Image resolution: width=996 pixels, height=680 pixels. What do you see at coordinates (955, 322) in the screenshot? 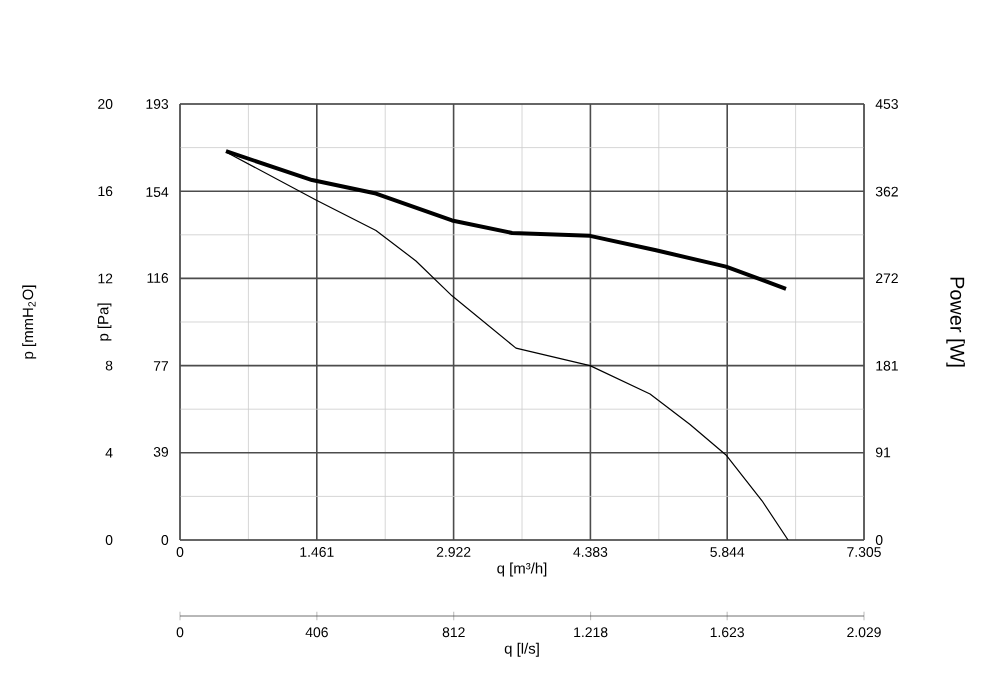
I see `y2-axis-title: Power [W]` at bounding box center [955, 322].